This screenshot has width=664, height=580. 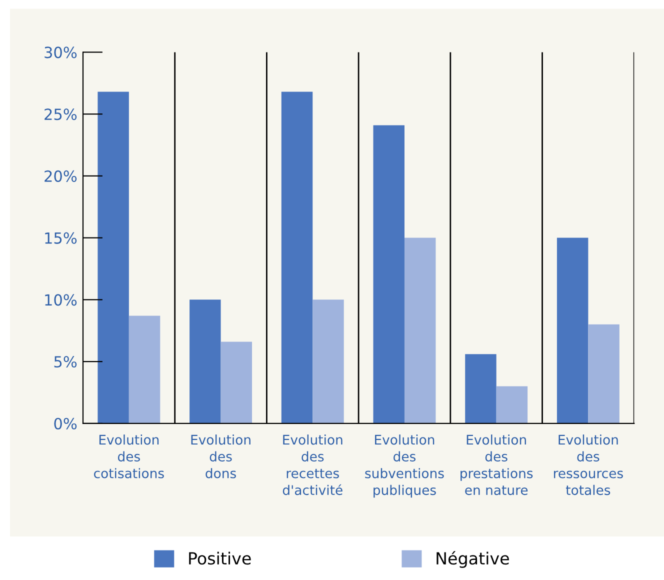 What do you see at coordinates (60, 114) in the screenshot?
I see `y-tick-label: 25%` at bounding box center [60, 114].